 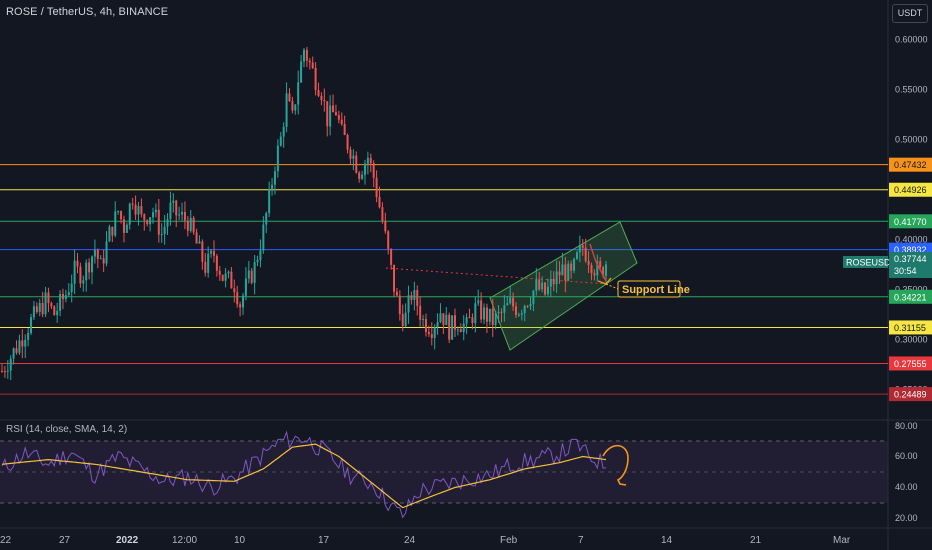 I want to click on support-trendline, so click(x=496, y=276).